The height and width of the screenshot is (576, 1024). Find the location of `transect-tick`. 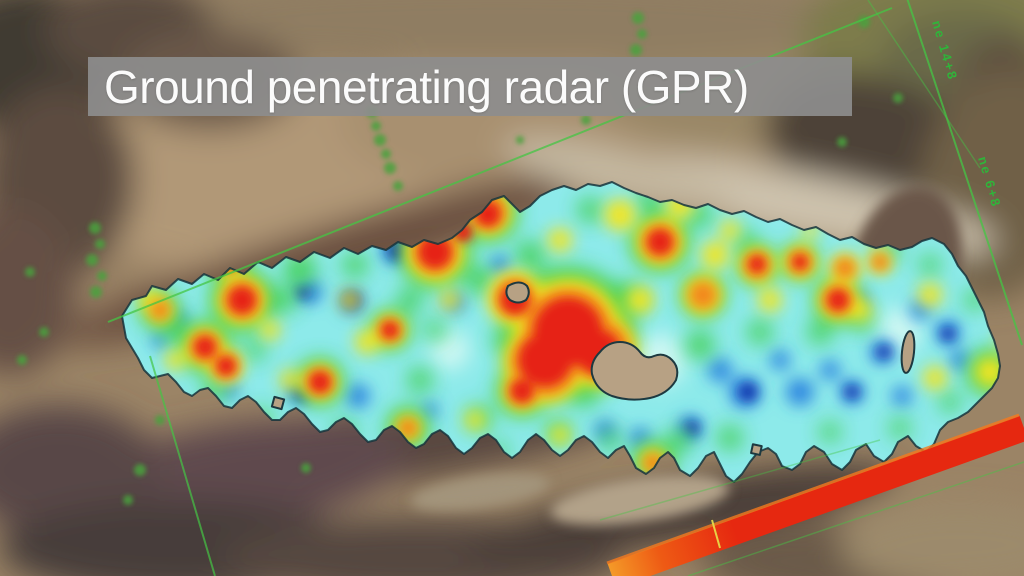

transect-tick is located at coordinates (716, 534).